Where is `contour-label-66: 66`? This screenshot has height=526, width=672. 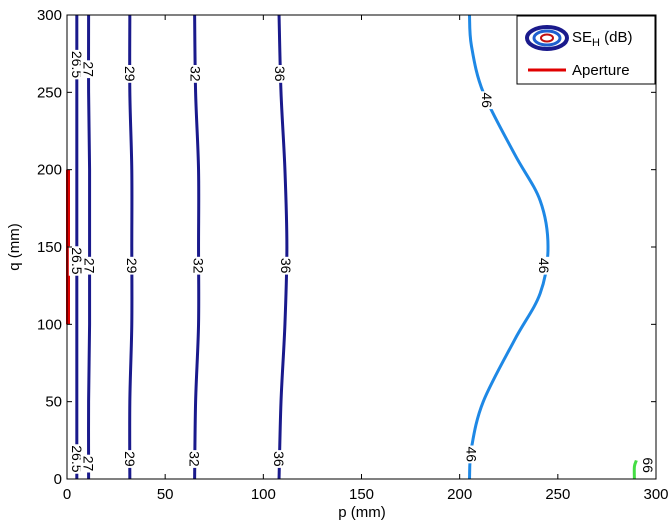 contour-label-66: 66 is located at coordinates (648, 465).